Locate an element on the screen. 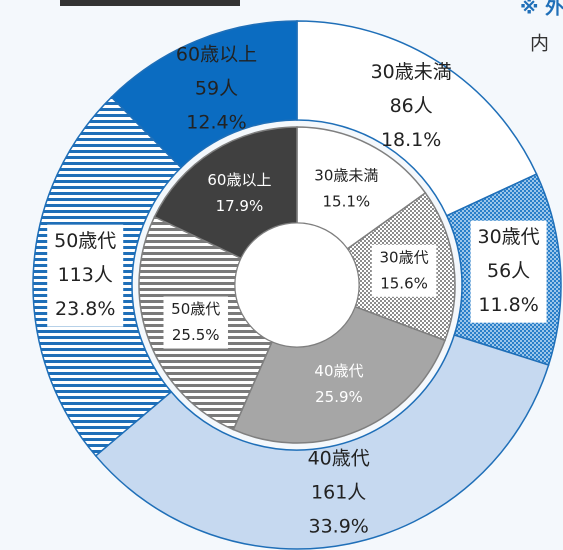  note: ※ 外 is located at coordinates (541, 9).